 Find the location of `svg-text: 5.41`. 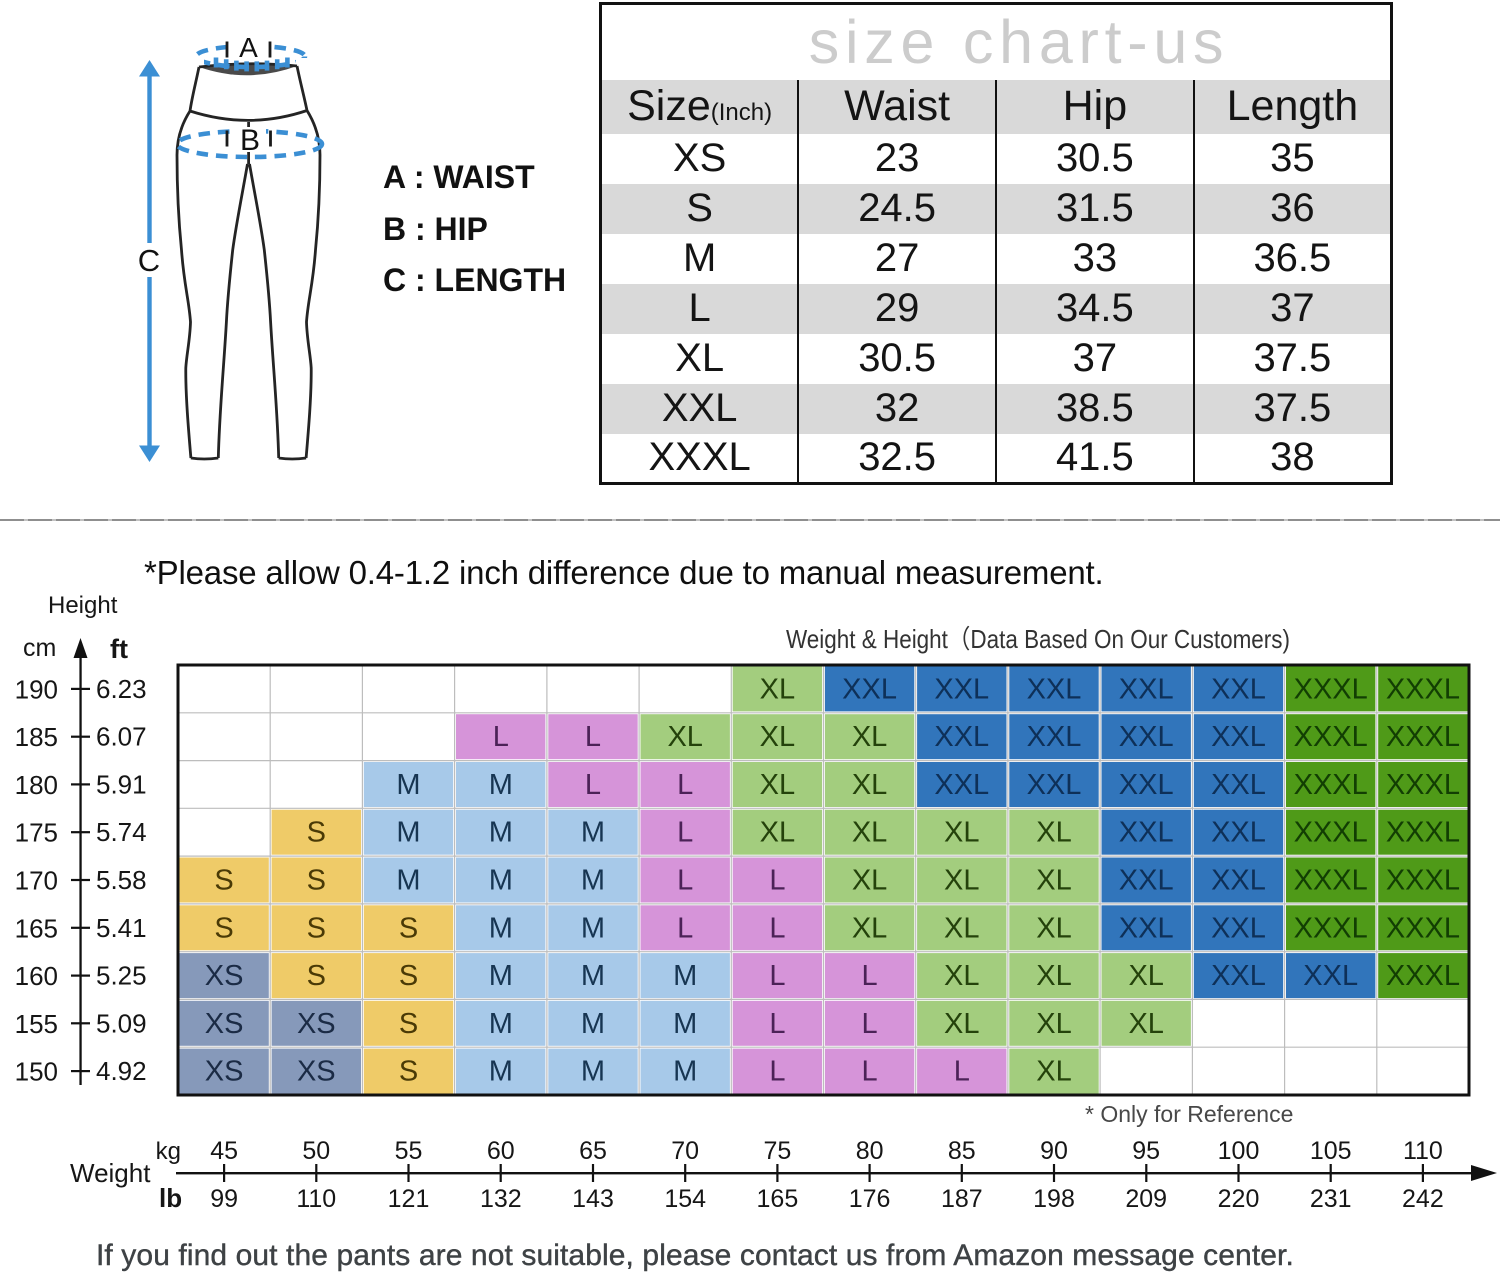

svg-text: 5.41 is located at coordinates (121, 928).